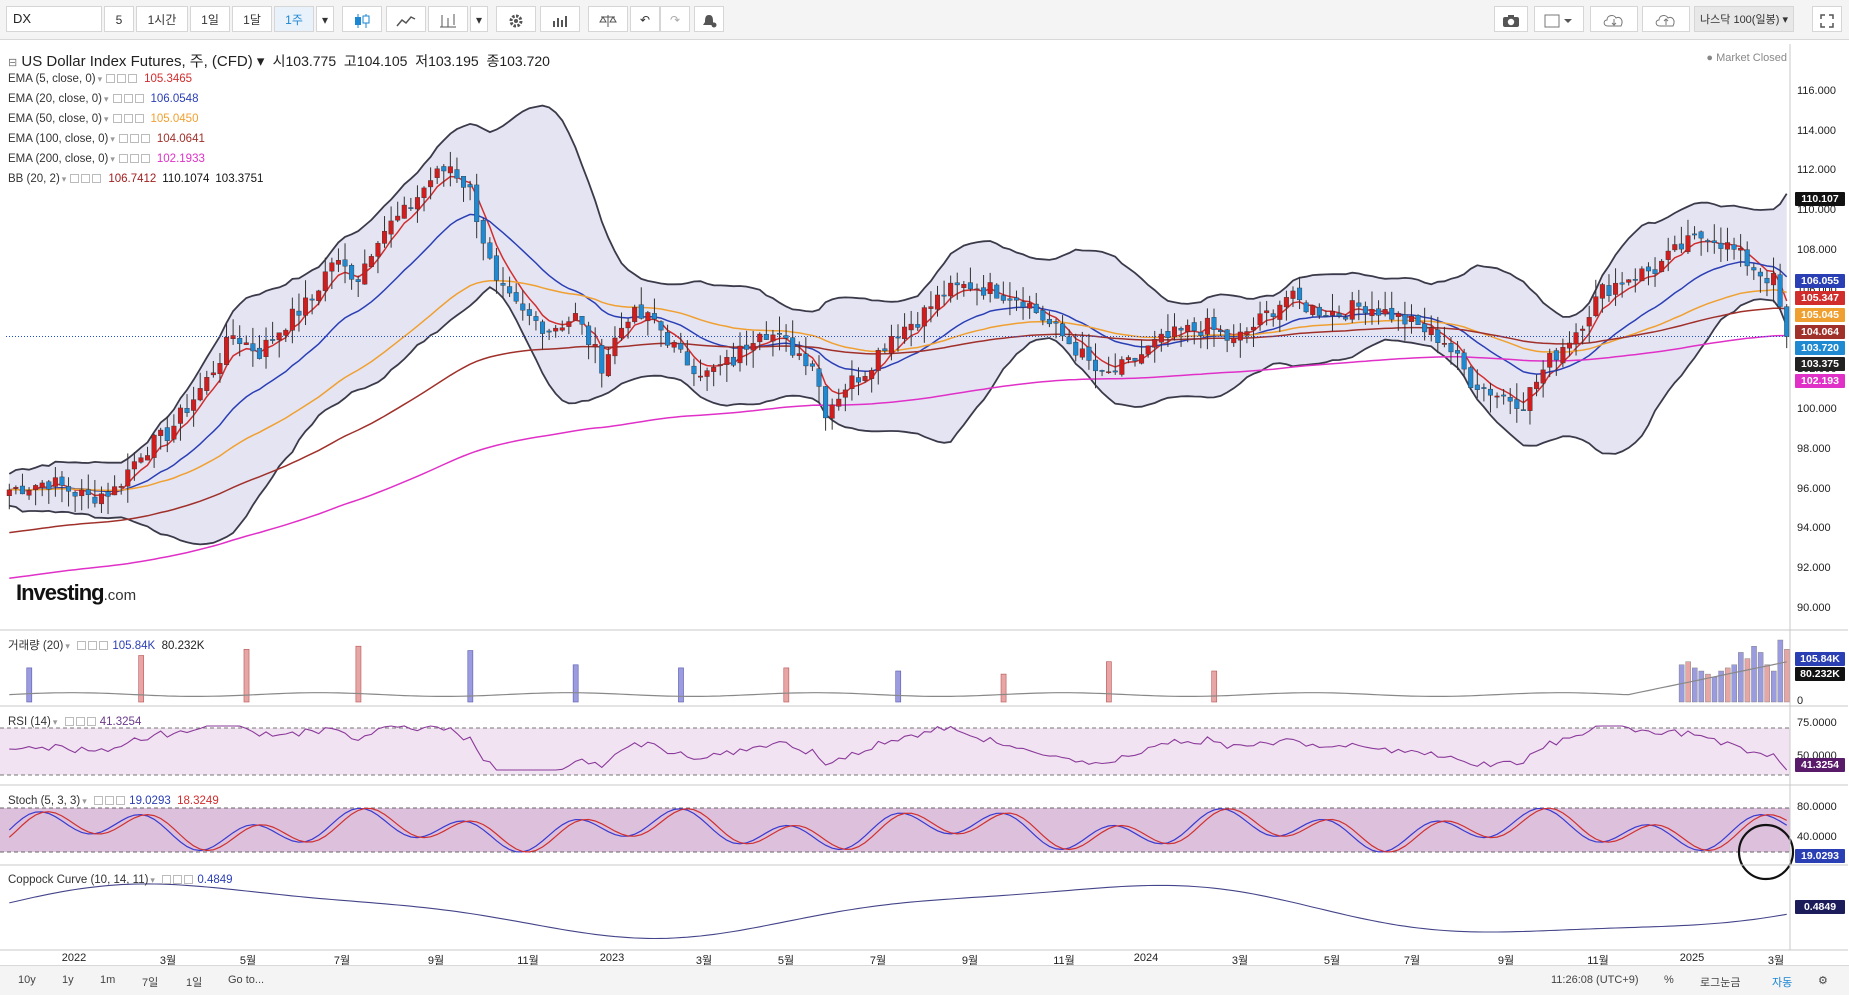  I want to click on interval-5: 5, so click(119, 19).